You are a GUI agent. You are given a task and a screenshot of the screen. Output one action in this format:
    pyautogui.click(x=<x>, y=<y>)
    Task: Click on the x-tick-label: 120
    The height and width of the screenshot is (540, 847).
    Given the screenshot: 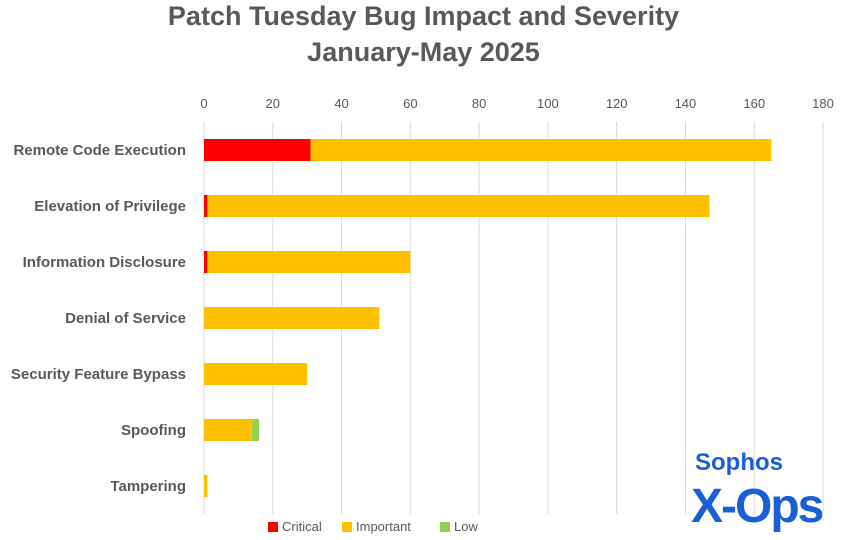 What is the action you would take?
    pyautogui.click(x=617, y=103)
    